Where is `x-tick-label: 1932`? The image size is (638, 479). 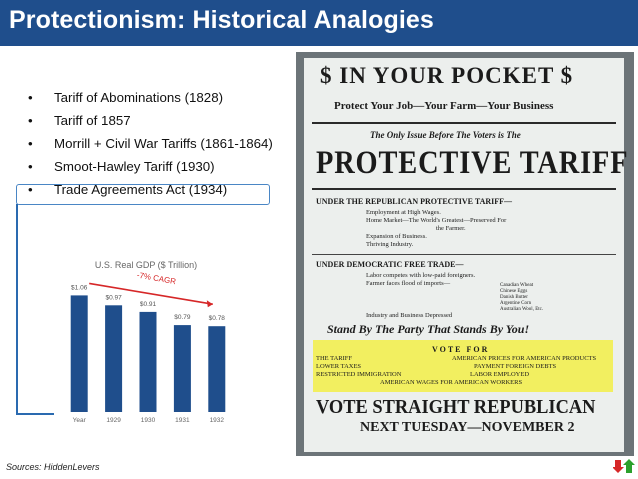 x-tick-label: 1932 is located at coordinates (217, 420).